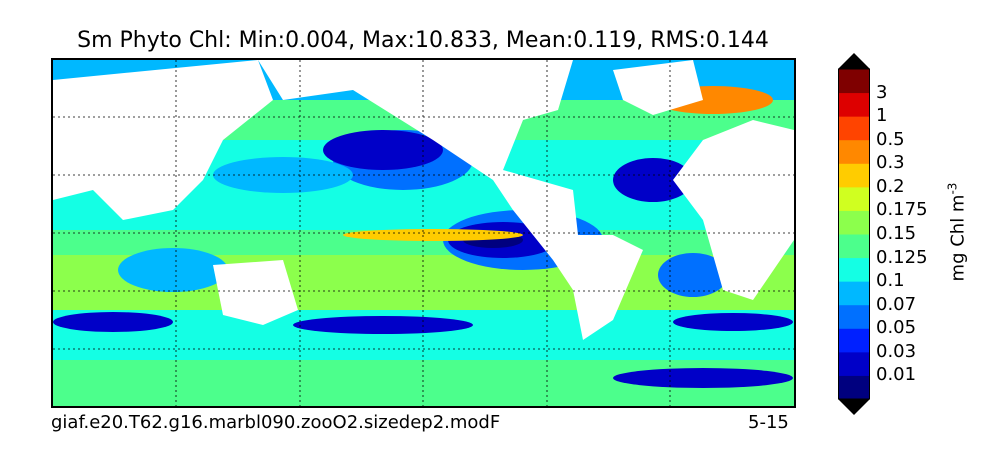  What do you see at coordinates (653, 180) in the screenshot?
I see `north-atlantic-gyre` at bounding box center [653, 180].